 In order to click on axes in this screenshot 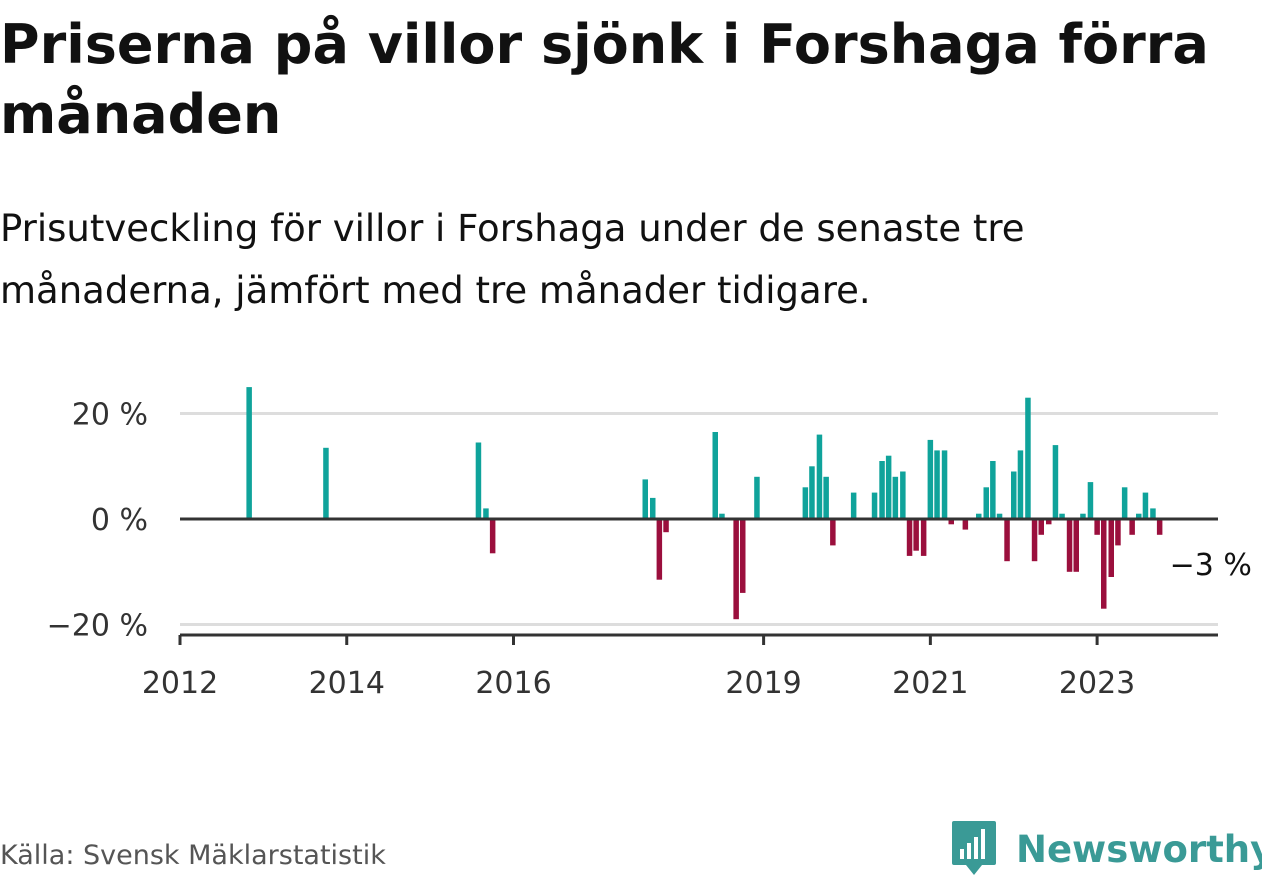, I will do `click(698, 581)`.